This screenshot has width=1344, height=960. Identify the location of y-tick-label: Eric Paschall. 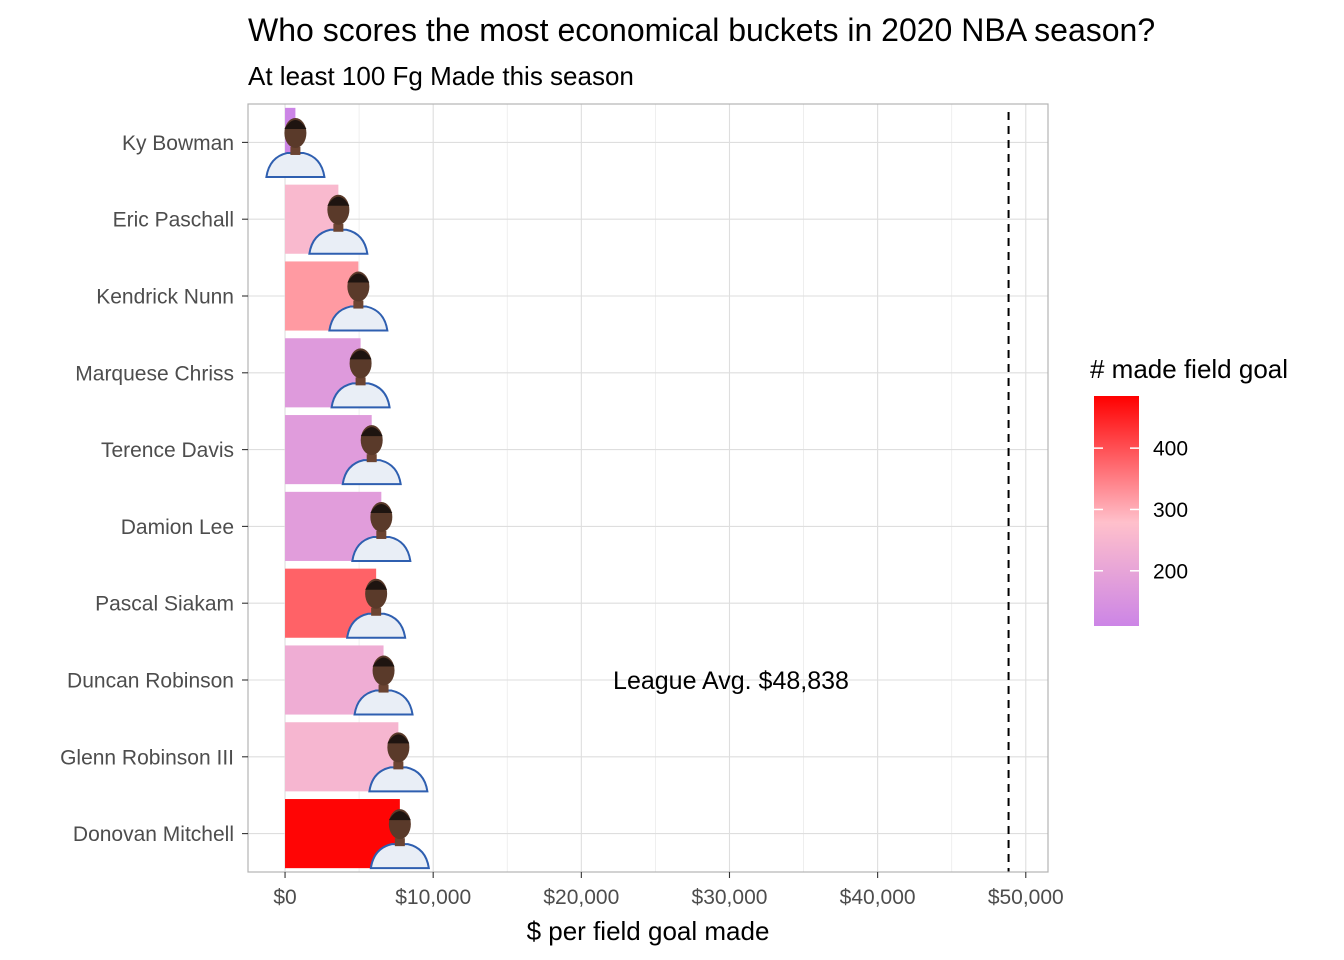
(173, 220).